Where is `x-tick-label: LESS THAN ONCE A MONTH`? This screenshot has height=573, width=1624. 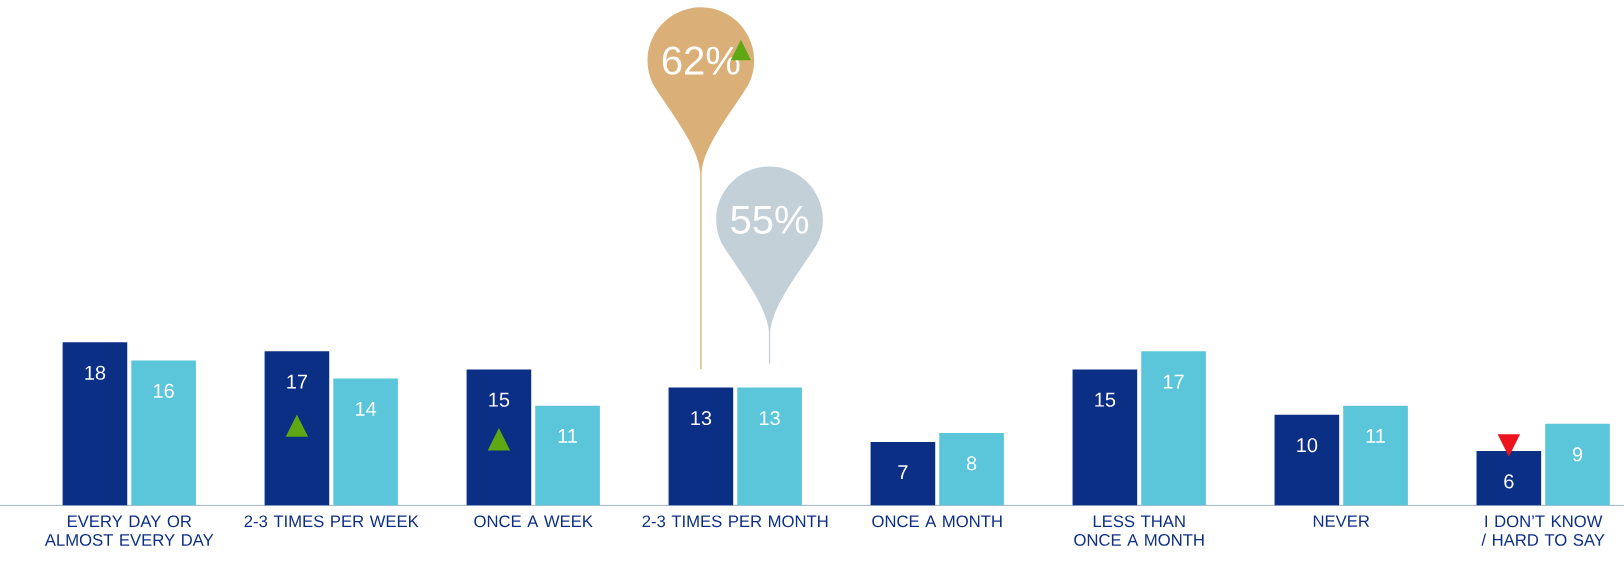 x-tick-label: LESS THAN ONCE A MONTH is located at coordinates (1139, 530).